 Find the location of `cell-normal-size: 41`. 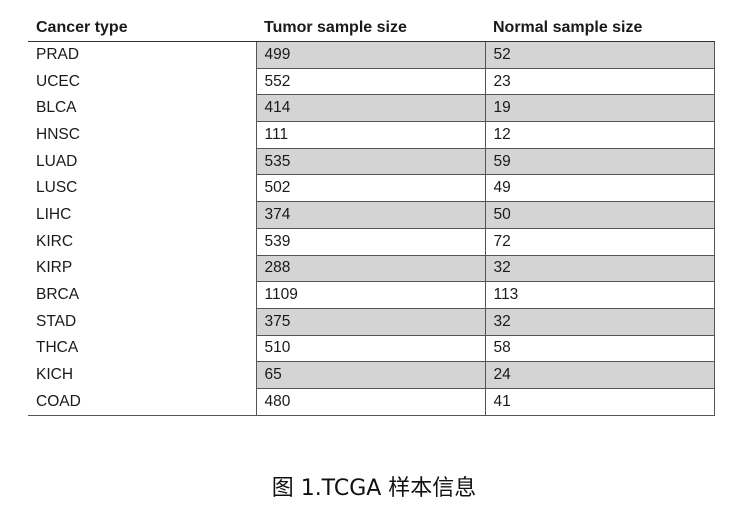

cell-normal-size: 41 is located at coordinates (599, 401).